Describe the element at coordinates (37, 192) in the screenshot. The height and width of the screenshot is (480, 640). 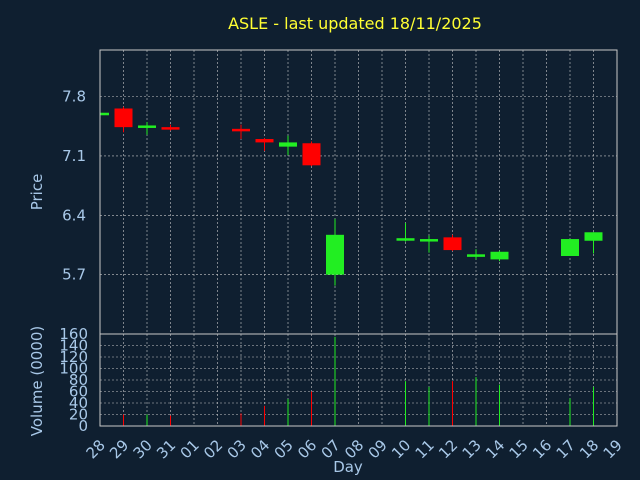
I see `price-axis-label: Price` at that location.